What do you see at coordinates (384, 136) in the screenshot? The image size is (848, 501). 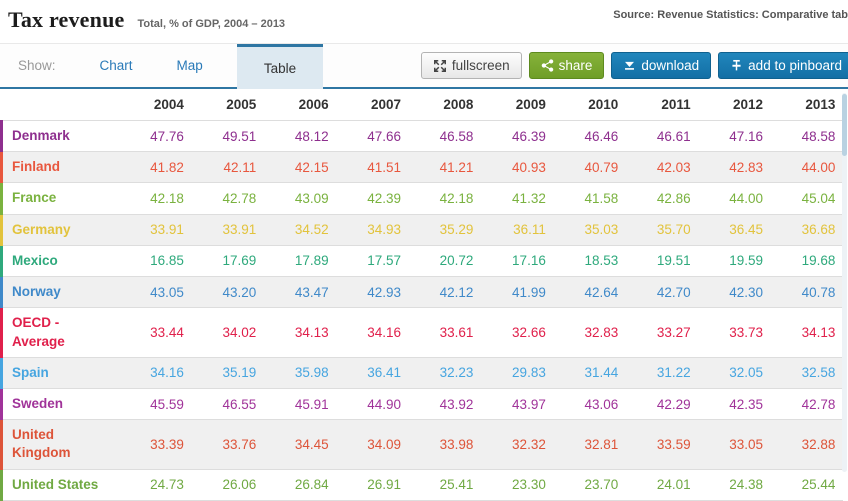 I see `value-cell: 47.66` at bounding box center [384, 136].